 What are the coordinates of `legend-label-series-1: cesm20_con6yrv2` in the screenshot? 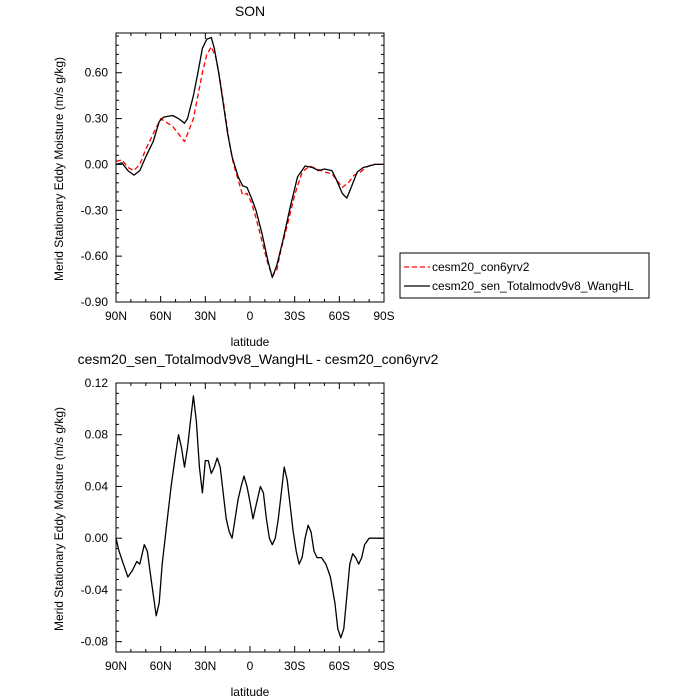 It's located at (481, 267).